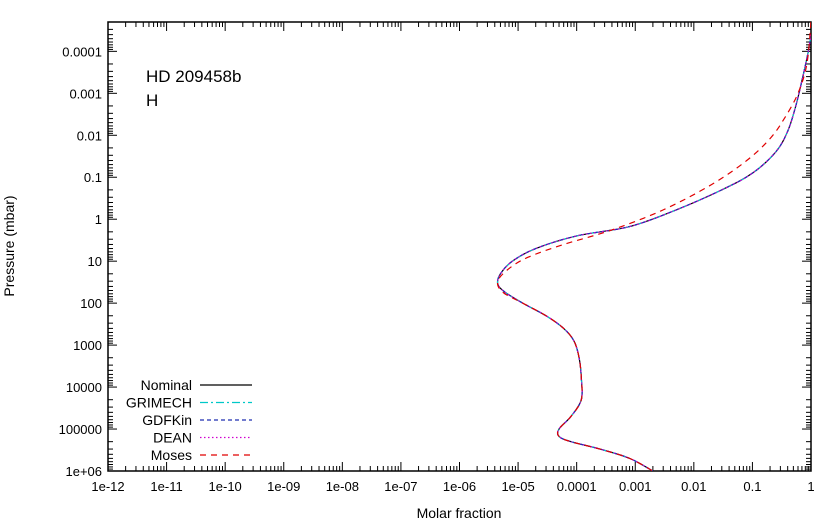 This screenshot has height=524, width=831. What do you see at coordinates (91, 303) in the screenshot?
I see `y-tick-label: 100` at bounding box center [91, 303].